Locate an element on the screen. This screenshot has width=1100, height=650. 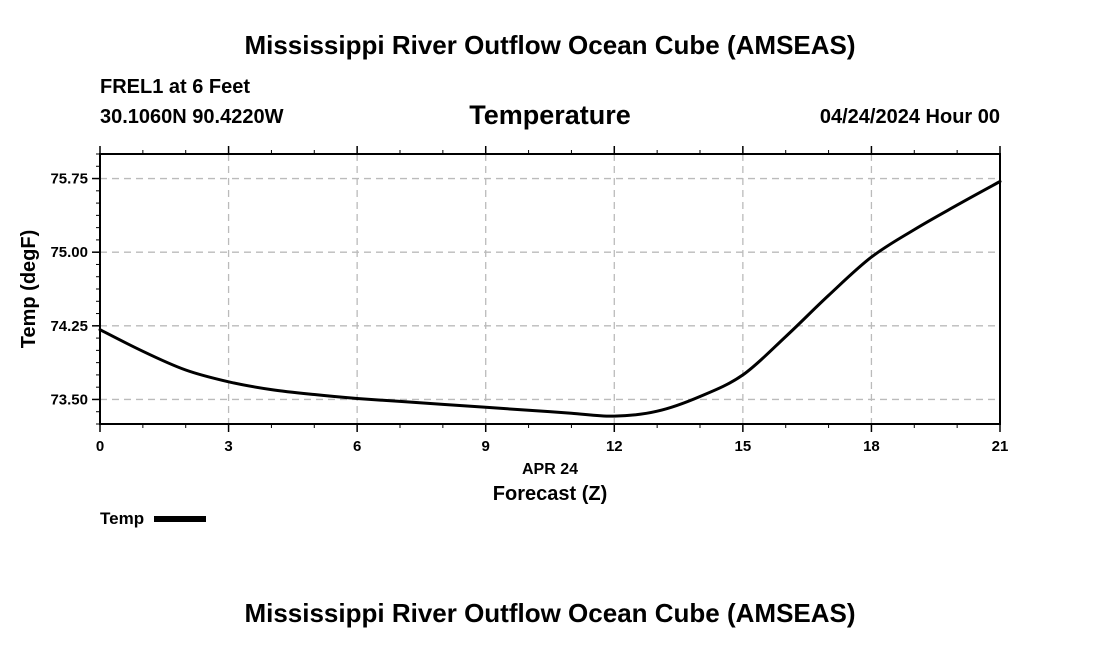
x-tick-label: 3 is located at coordinates (228, 446).